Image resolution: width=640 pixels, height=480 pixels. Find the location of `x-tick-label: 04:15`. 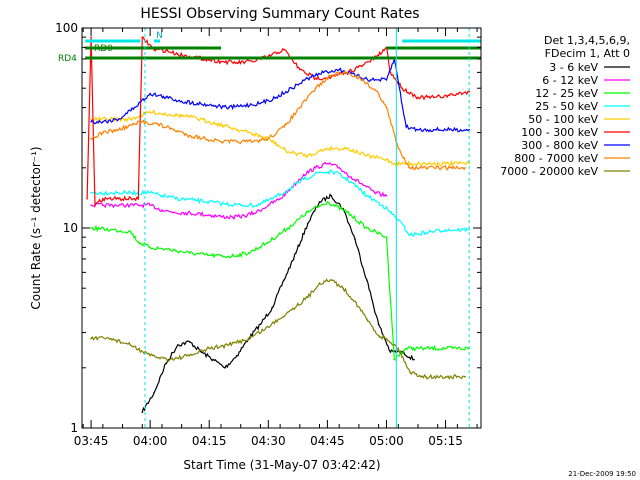

x-tick-label: 04:15 is located at coordinates (209, 441).